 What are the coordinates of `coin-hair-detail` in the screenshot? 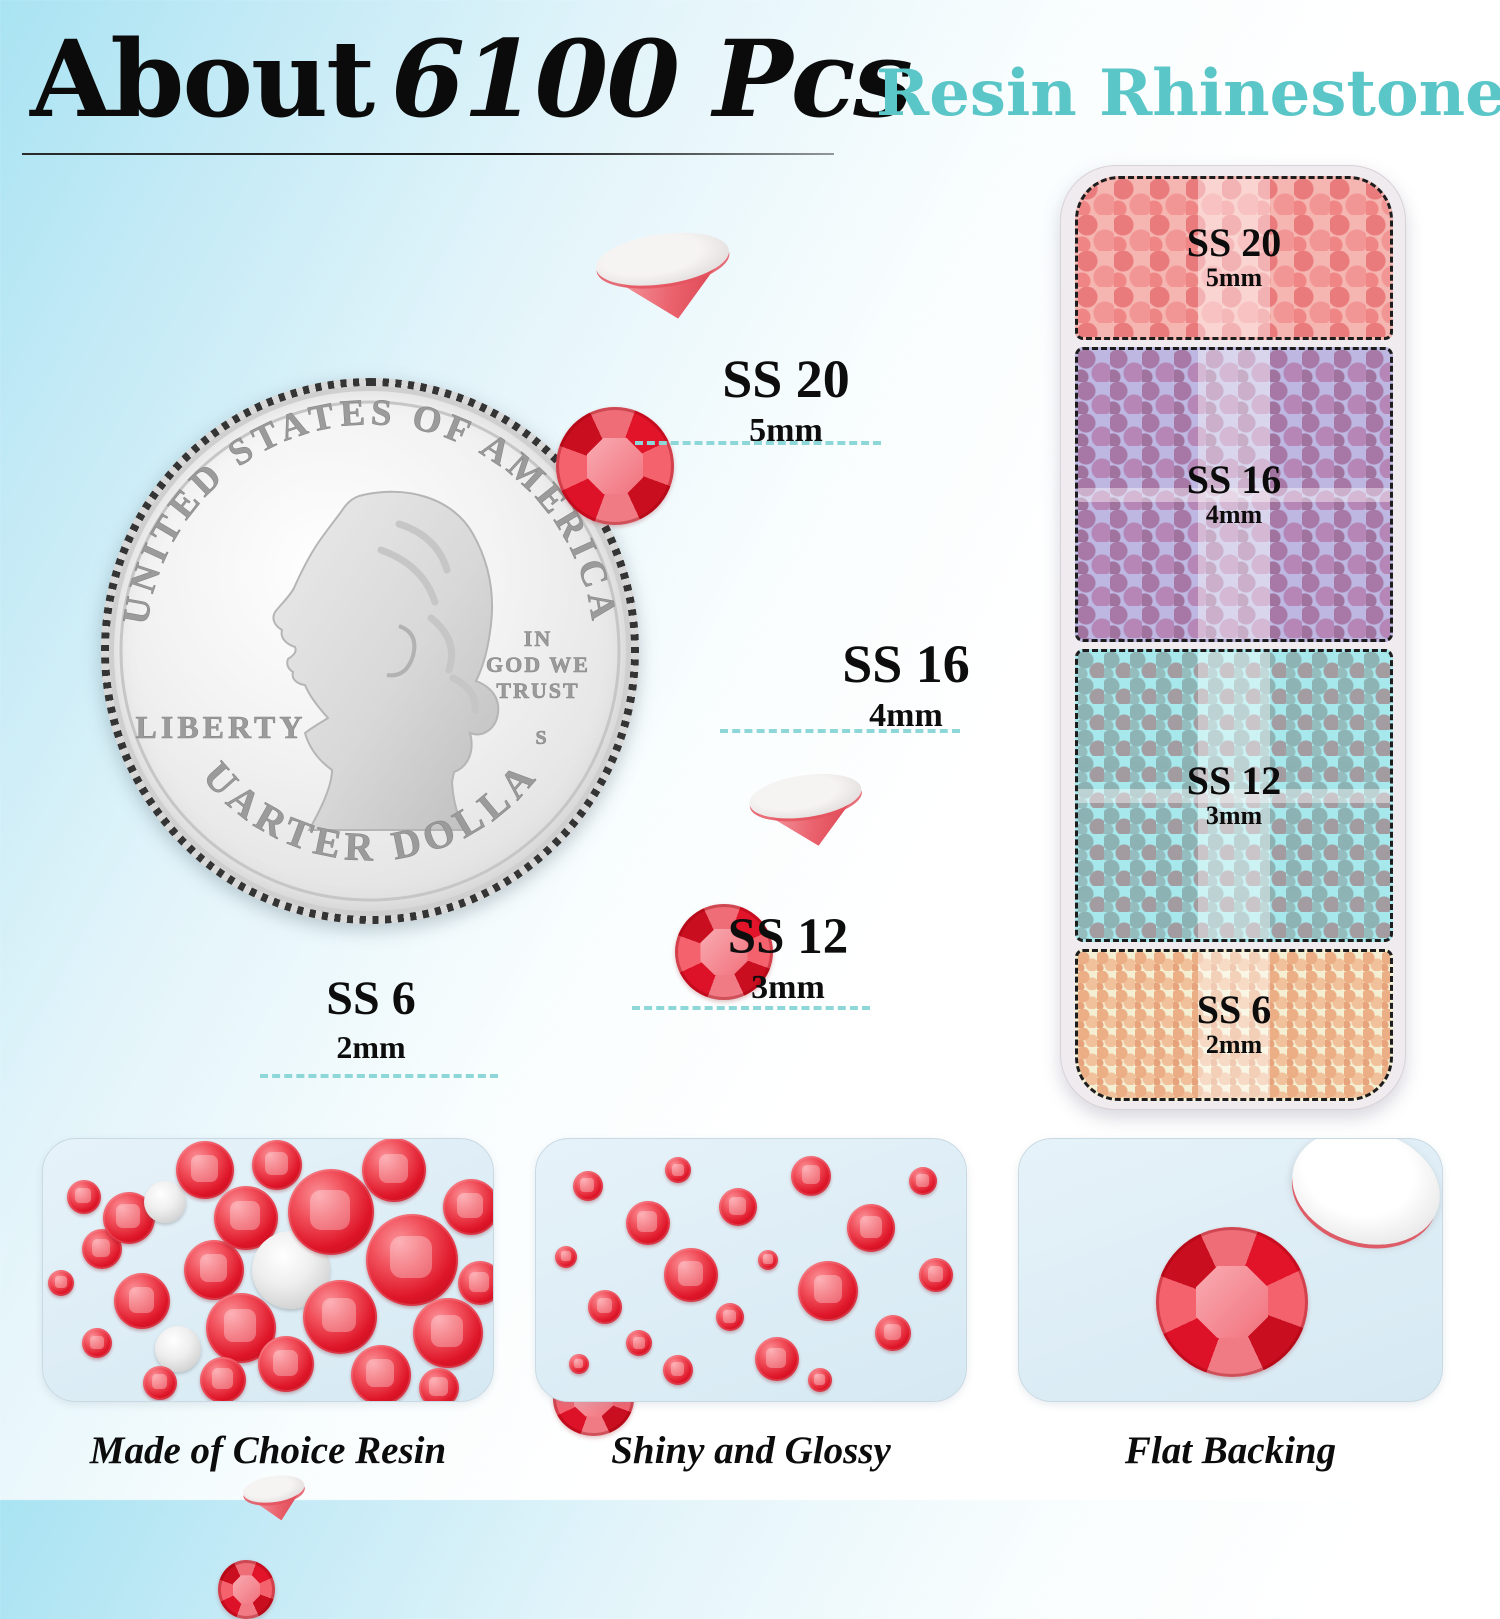 It's located at (428, 617).